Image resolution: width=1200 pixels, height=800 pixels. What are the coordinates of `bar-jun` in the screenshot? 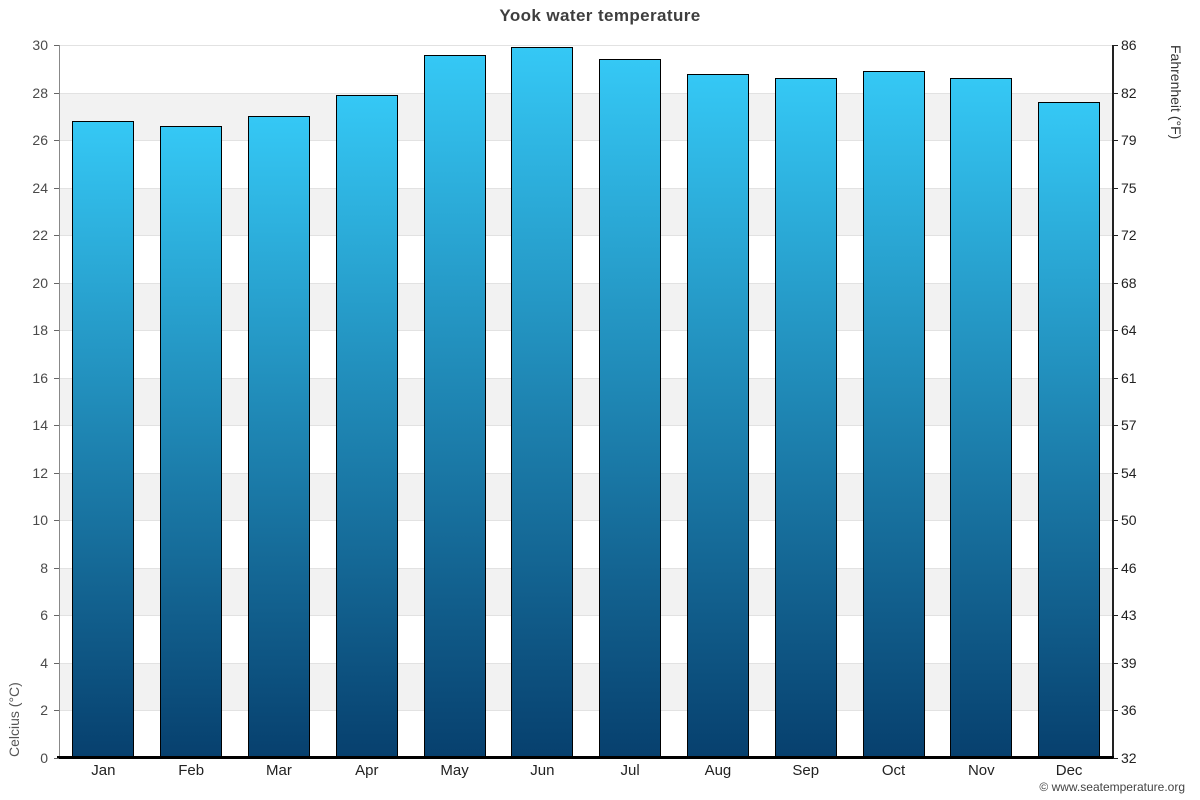 It's located at (542, 402).